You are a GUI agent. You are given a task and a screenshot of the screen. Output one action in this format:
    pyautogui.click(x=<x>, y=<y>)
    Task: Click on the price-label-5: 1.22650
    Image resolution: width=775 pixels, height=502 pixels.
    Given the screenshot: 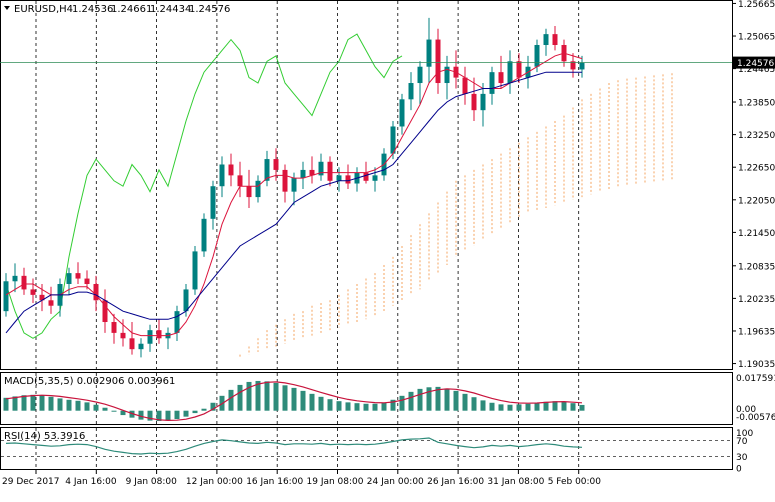 What is the action you would take?
    pyautogui.click(x=756, y=169)
    